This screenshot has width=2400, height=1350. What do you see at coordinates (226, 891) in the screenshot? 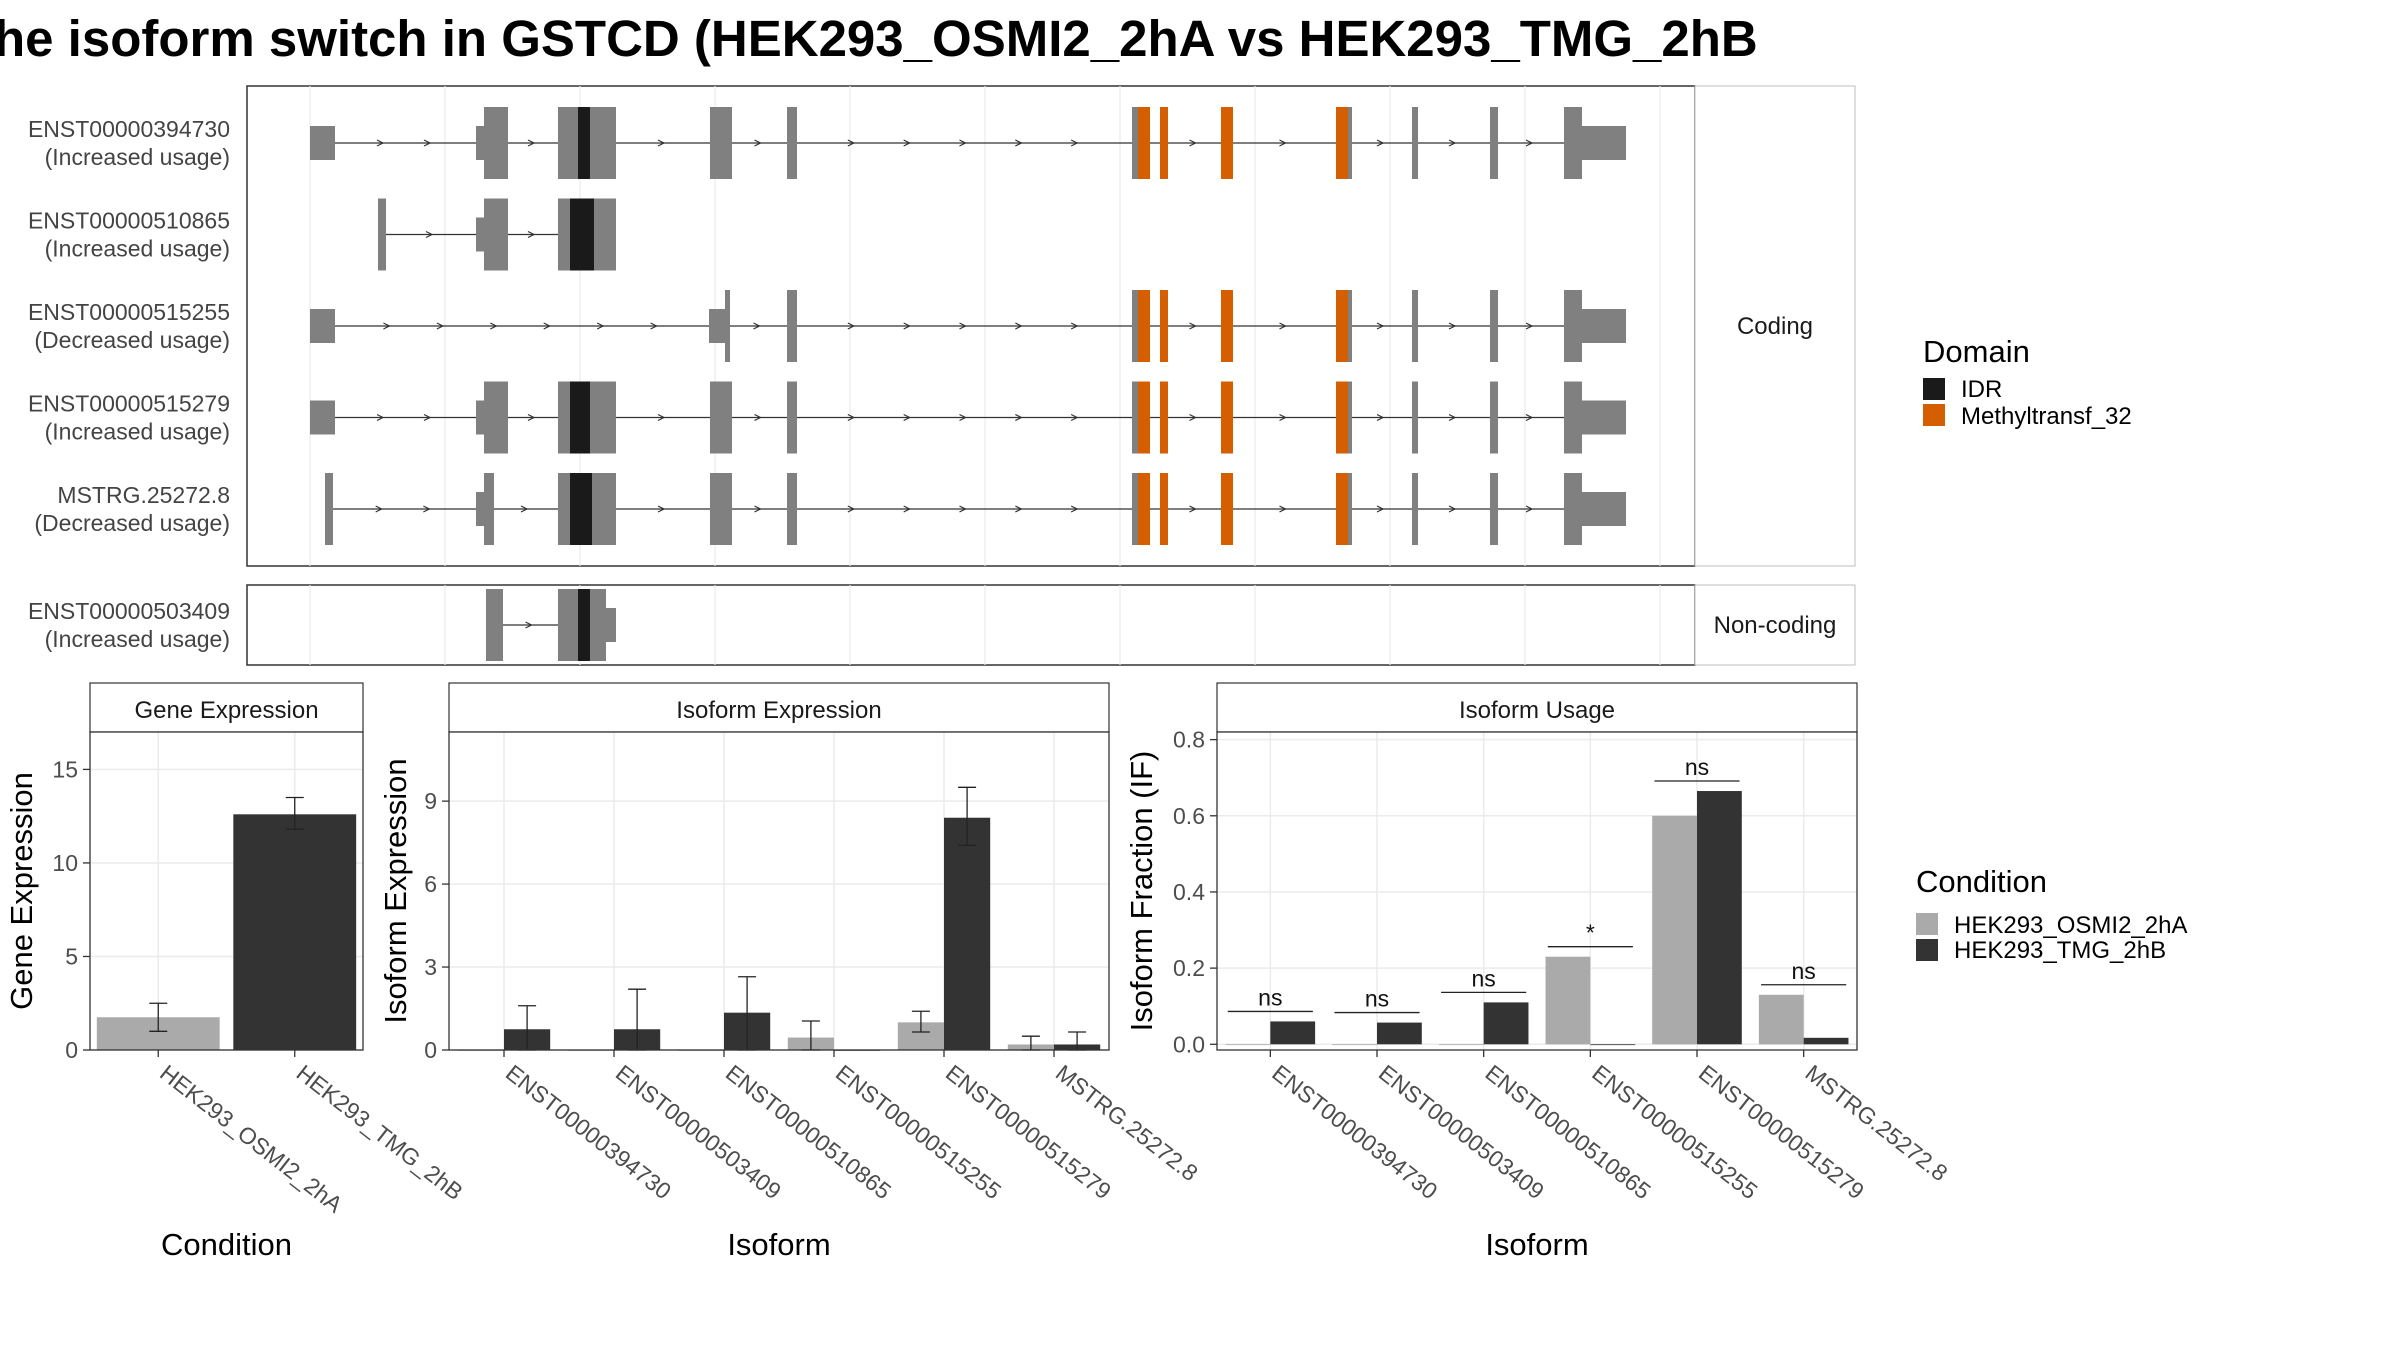
I see `chart-0-frame` at bounding box center [226, 891].